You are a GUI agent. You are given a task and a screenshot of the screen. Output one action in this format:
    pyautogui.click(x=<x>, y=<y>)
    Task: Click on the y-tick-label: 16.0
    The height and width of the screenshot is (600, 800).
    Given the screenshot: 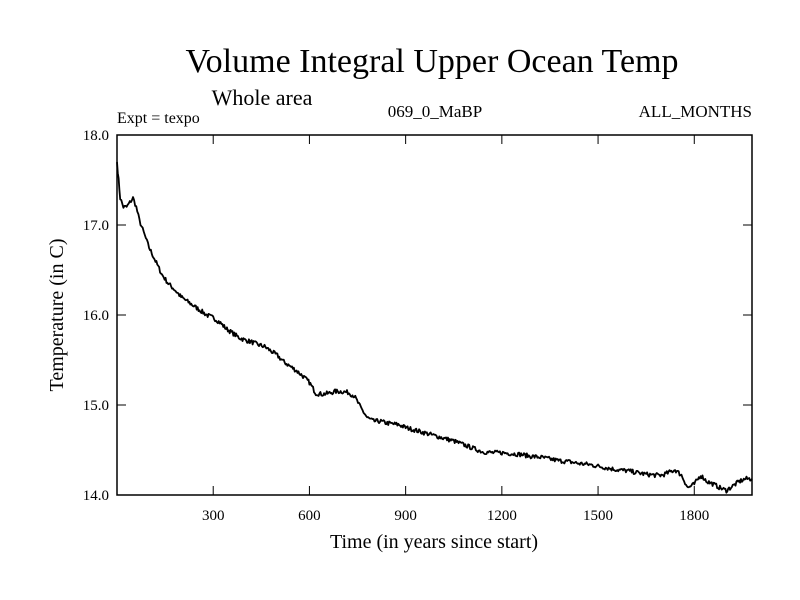 What is the action you would take?
    pyautogui.click(x=96, y=316)
    